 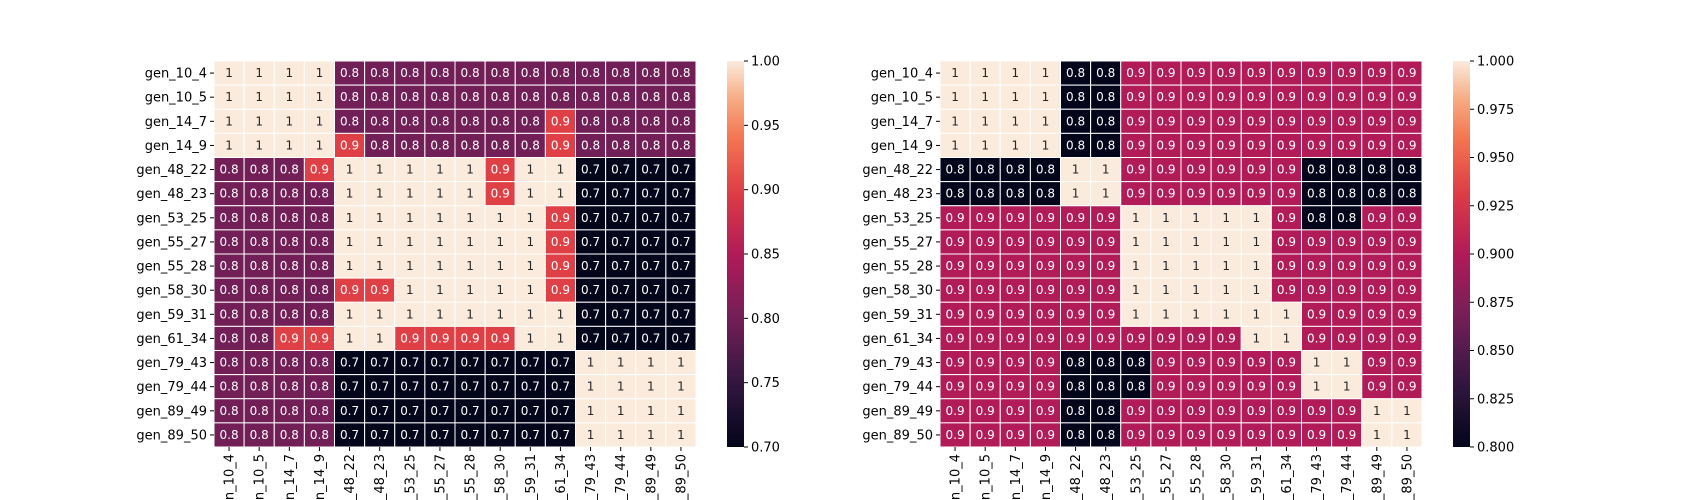 What do you see at coordinates (956, 477) in the screenshot?
I see `col-label: gen_10_4` at bounding box center [956, 477].